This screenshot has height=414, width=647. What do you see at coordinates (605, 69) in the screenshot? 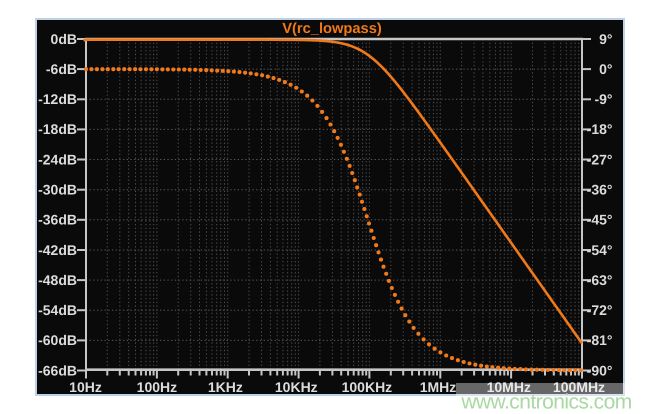
I see `svg-text: 0°` at bounding box center [605, 69].